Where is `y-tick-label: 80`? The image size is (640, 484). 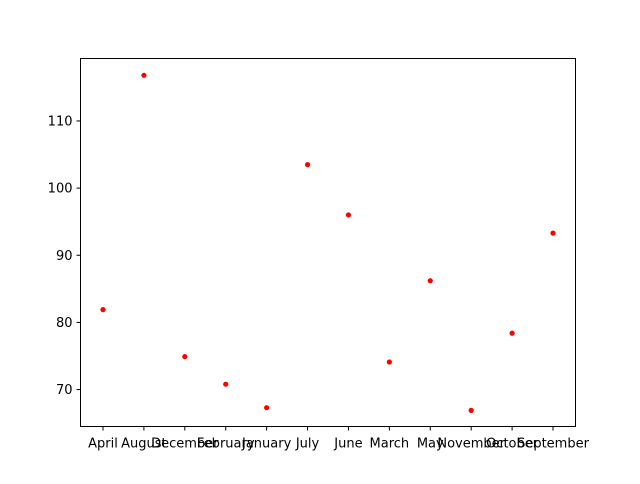 y-tick-label: 80 is located at coordinates (64, 323).